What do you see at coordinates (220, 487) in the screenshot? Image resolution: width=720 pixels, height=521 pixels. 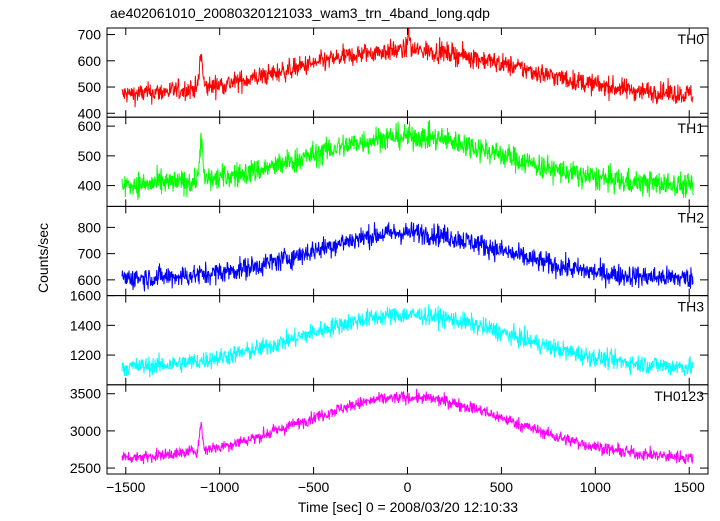 I see `x-tick-label: −1000` at bounding box center [220, 487].